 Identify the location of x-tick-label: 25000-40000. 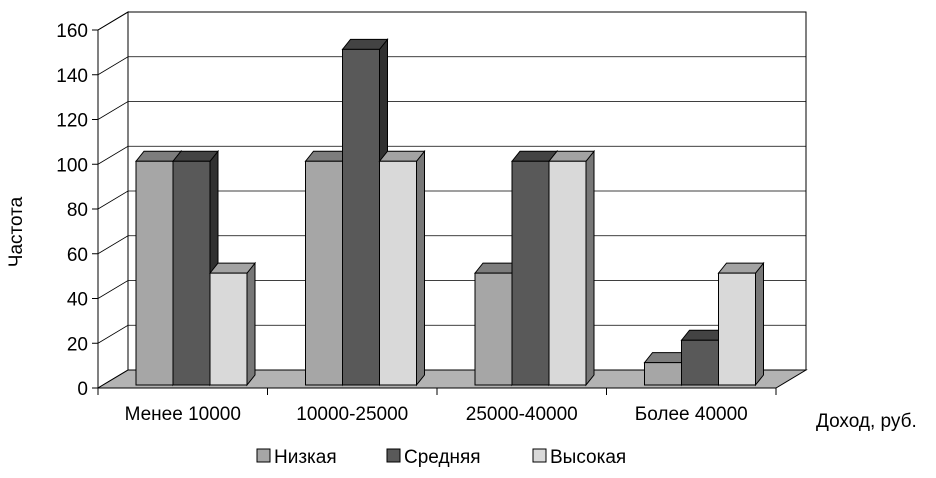
(522, 414).